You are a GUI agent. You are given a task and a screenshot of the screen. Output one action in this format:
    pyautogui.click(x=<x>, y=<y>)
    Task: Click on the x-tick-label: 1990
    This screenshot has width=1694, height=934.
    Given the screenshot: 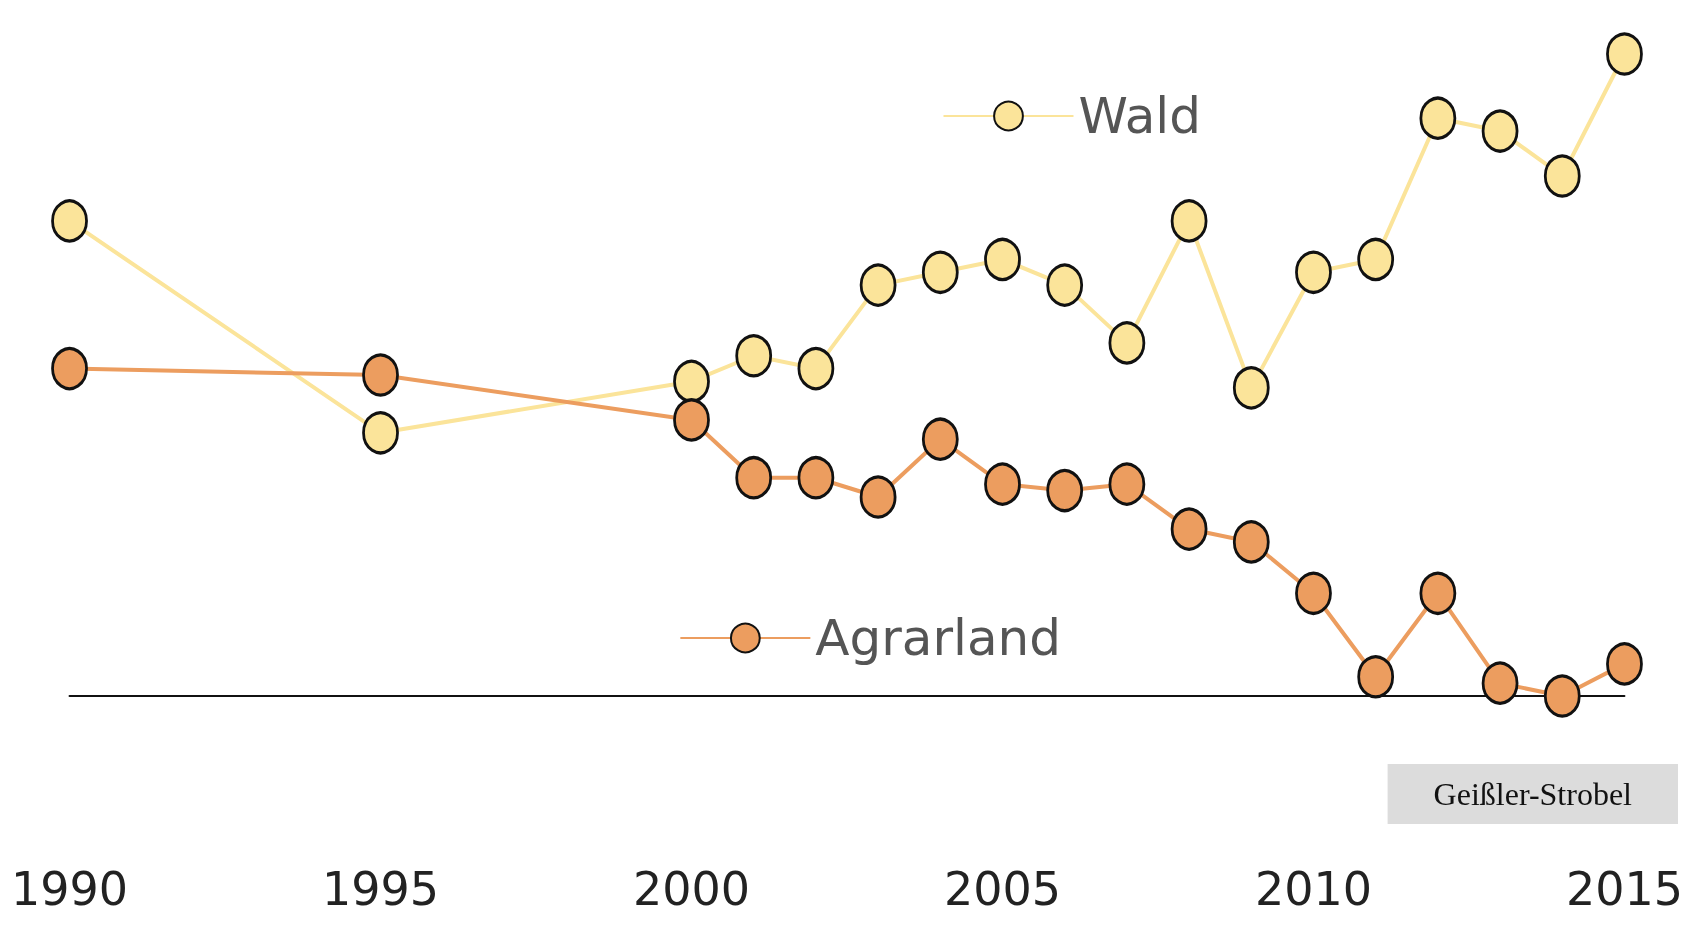 What is the action you would take?
    pyautogui.click(x=69, y=889)
    